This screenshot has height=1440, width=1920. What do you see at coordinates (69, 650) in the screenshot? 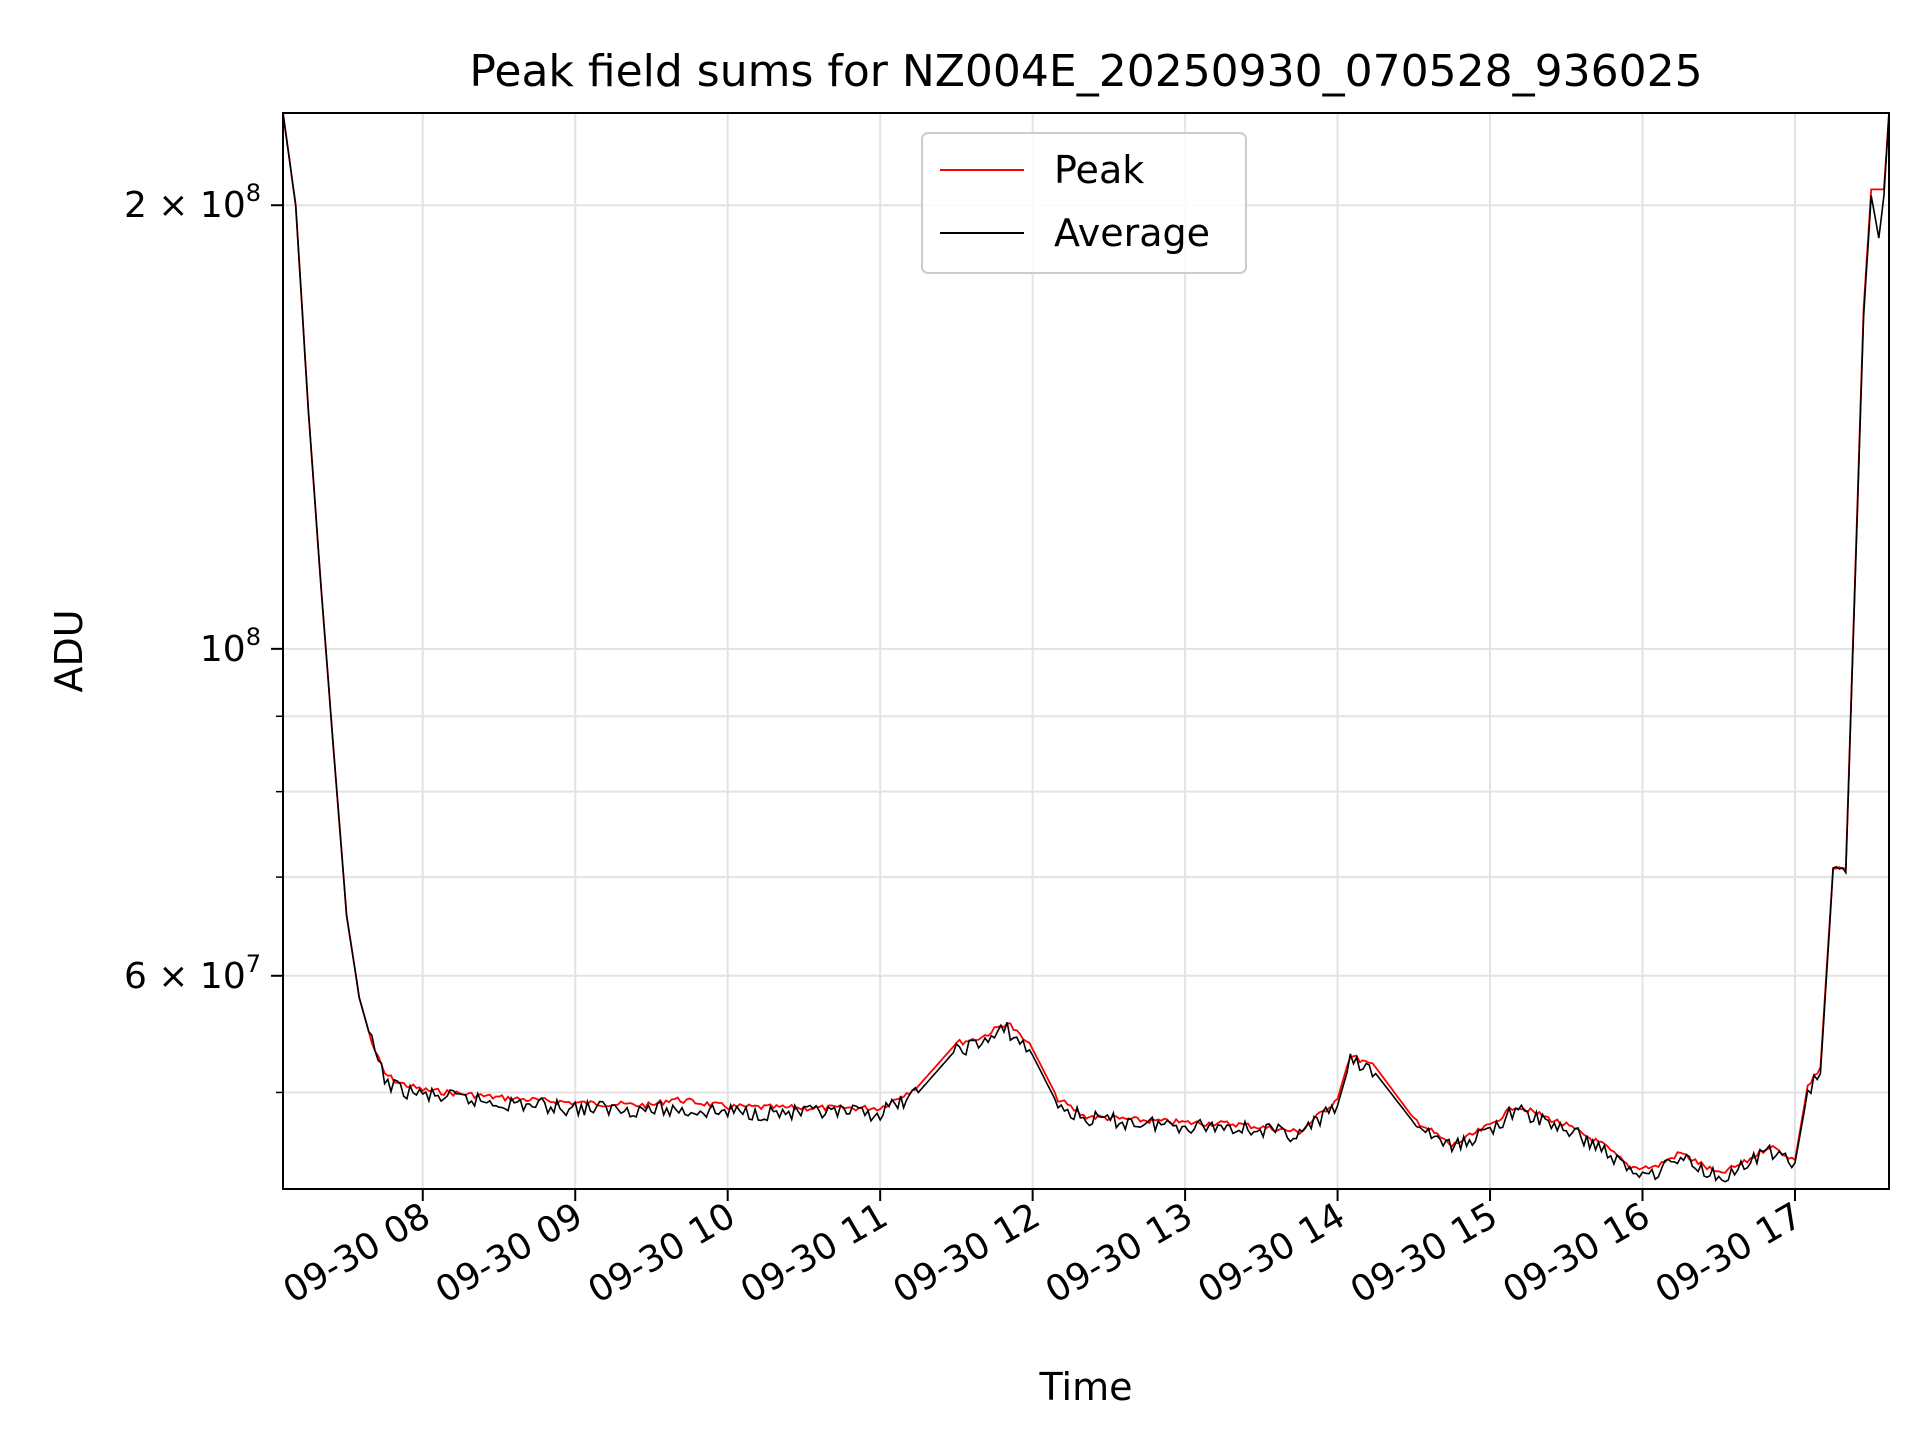
I see `y-axis-label: ADU` at bounding box center [69, 650].